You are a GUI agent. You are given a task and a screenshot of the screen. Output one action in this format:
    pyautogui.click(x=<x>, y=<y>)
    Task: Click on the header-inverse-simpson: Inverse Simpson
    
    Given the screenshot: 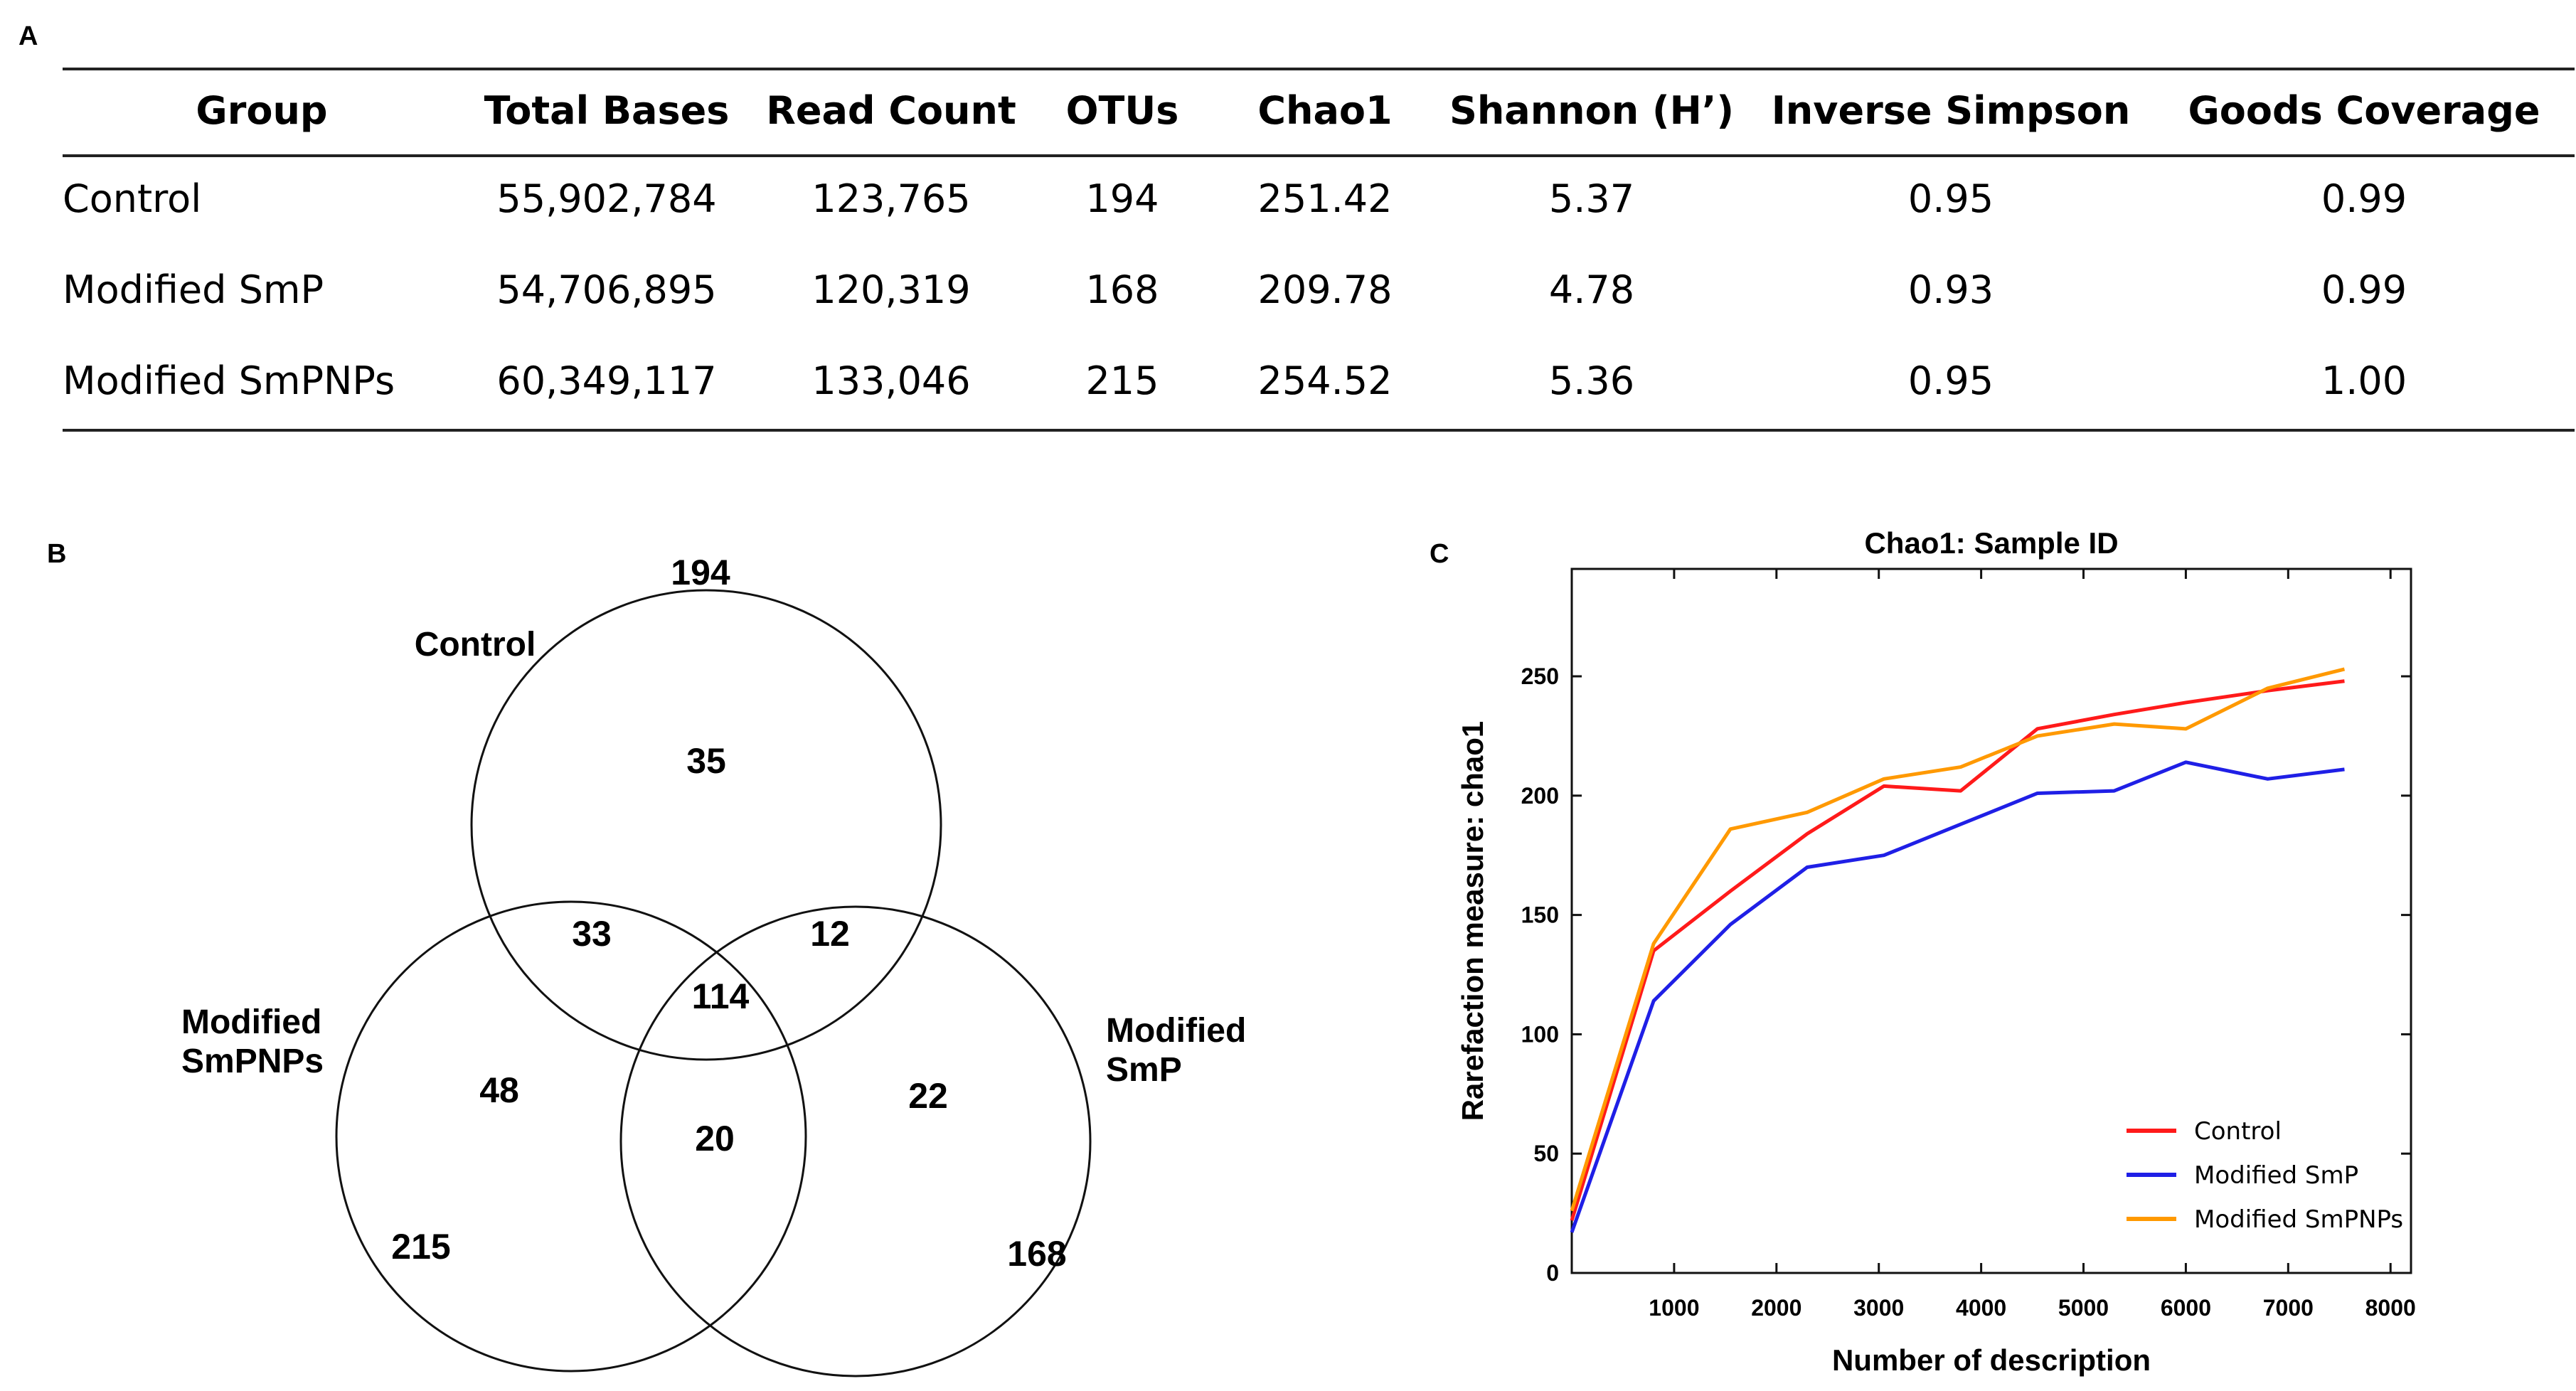 What is the action you would take?
    pyautogui.click(x=1951, y=110)
    